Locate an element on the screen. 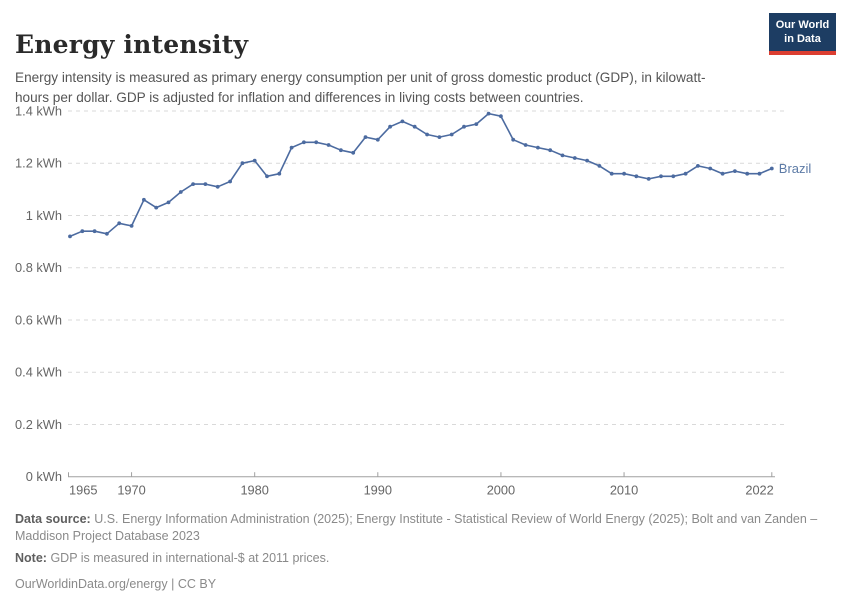 This screenshot has width=850, height=600. x-tick-label: 2010 is located at coordinates (624, 490).